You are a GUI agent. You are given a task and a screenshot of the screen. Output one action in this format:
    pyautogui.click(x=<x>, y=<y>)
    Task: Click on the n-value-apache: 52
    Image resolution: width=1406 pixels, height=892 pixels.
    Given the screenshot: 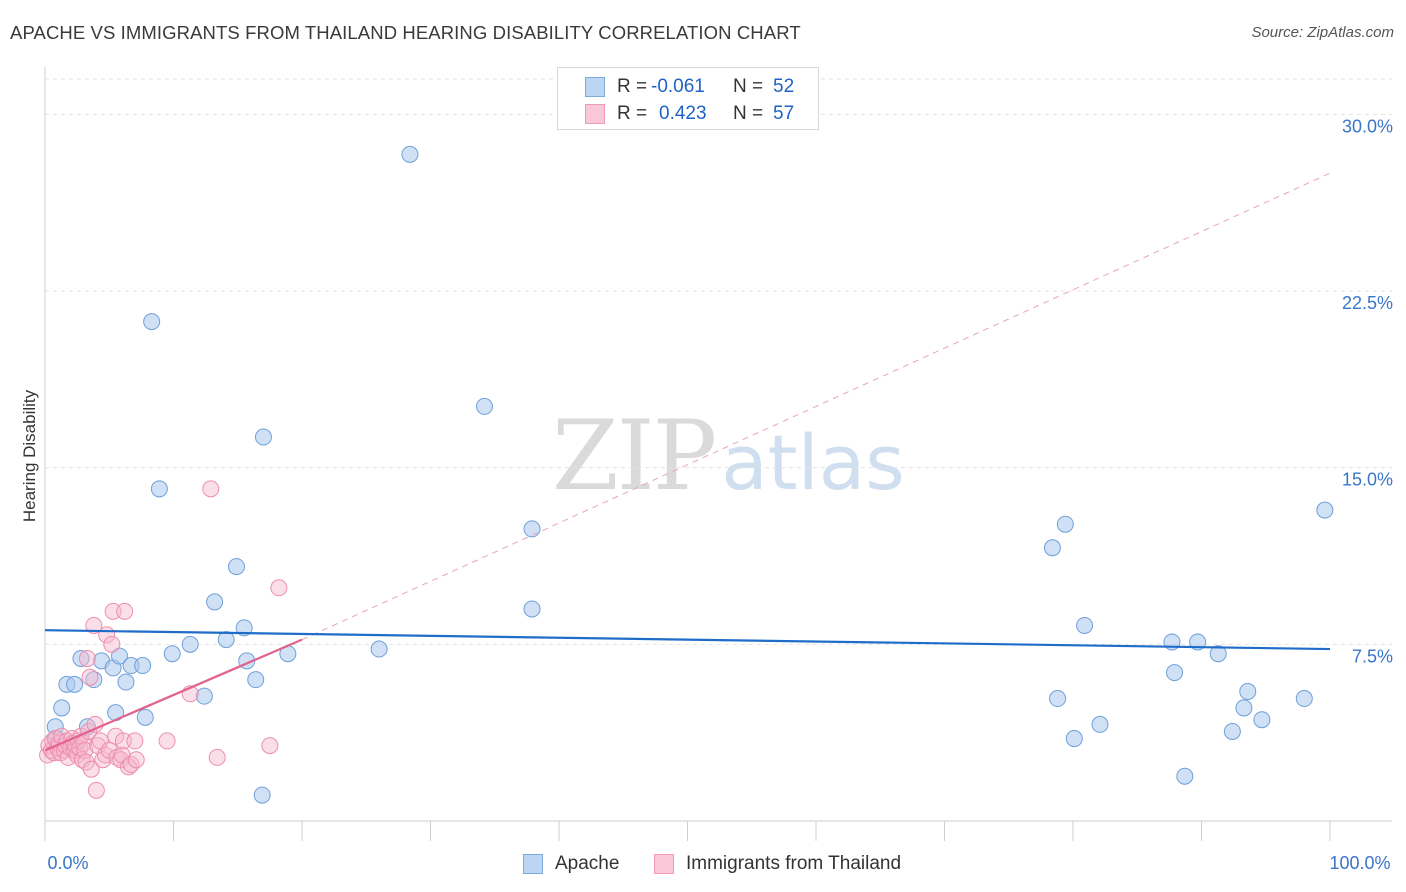 What is the action you would take?
    pyautogui.click(x=784, y=86)
    